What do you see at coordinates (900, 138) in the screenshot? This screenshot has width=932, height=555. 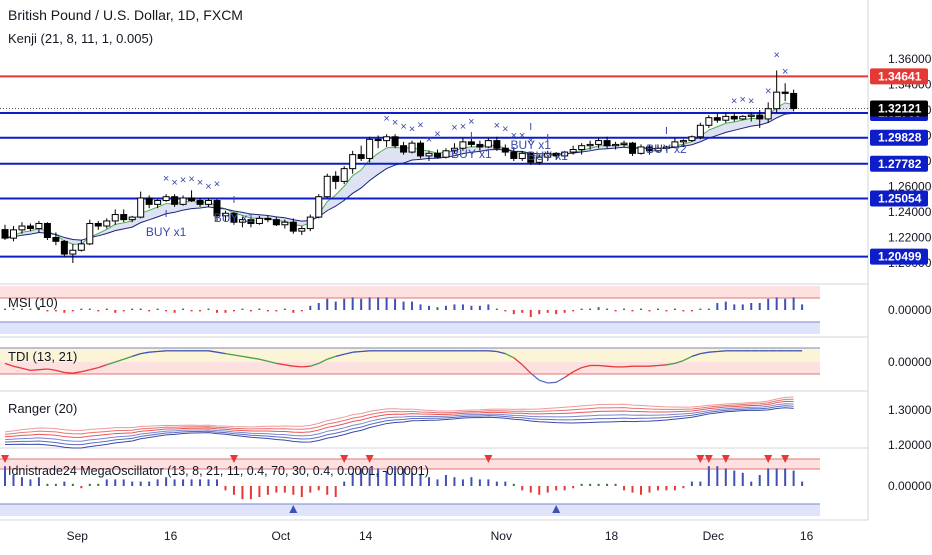 I see `level-price-label: 1.29828` at bounding box center [900, 138].